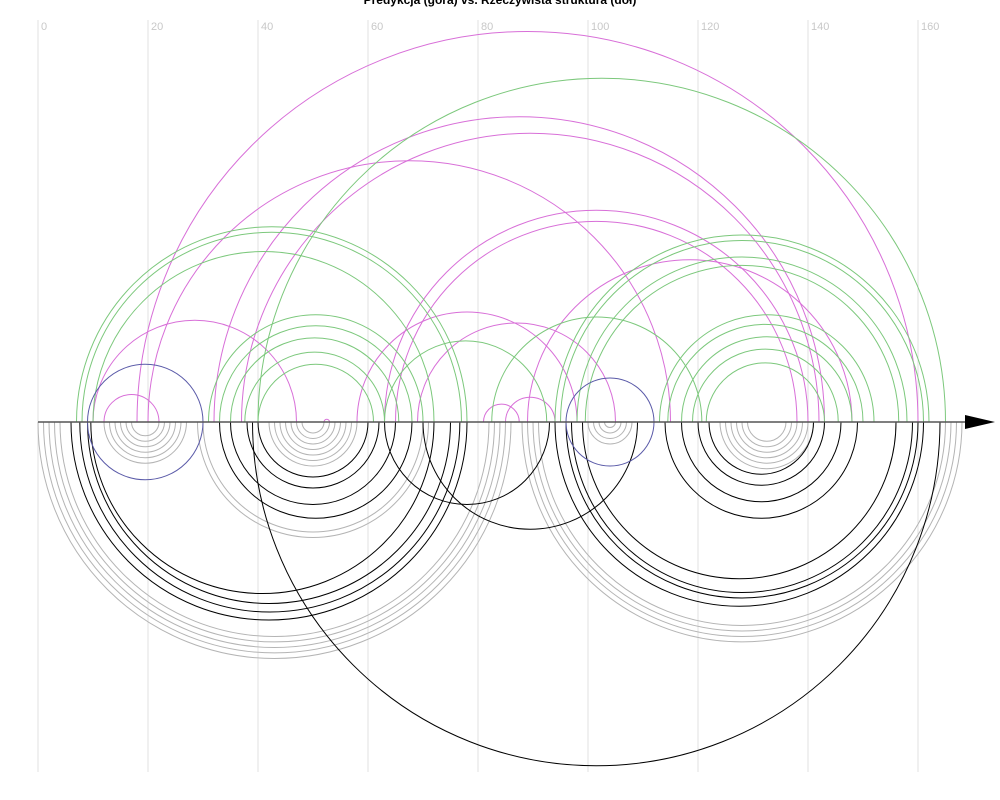  What do you see at coordinates (980, 422) in the screenshot?
I see `axis-arrow` at bounding box center [980, 422].